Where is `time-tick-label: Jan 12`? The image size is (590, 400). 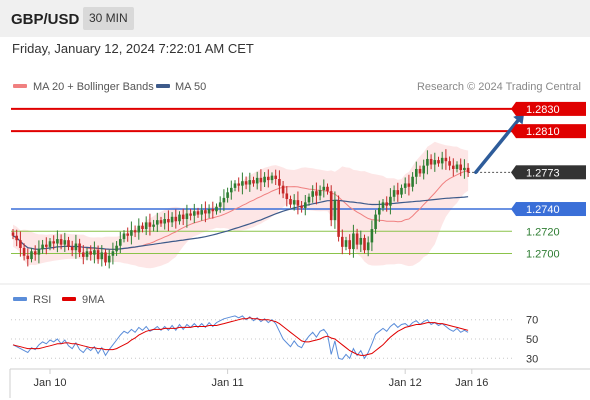 time-tick-label: Jan 12 is located at coordinates (405, 383).